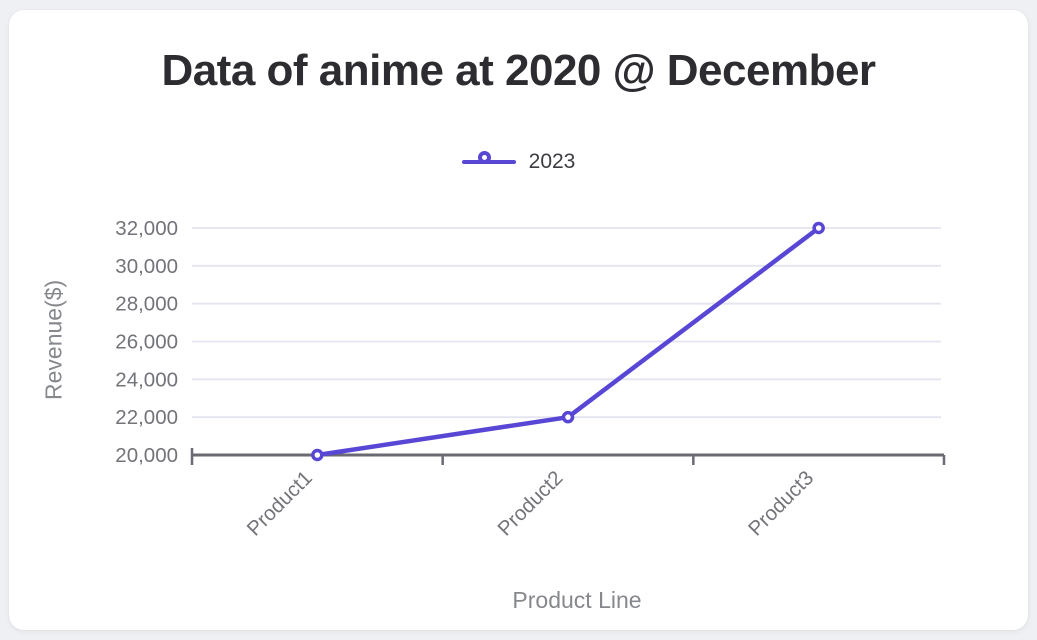 This screenshot has height=640, width=1037. I want to click on chart-title: Data of anime at 2020 @ December, so click(518, 70).